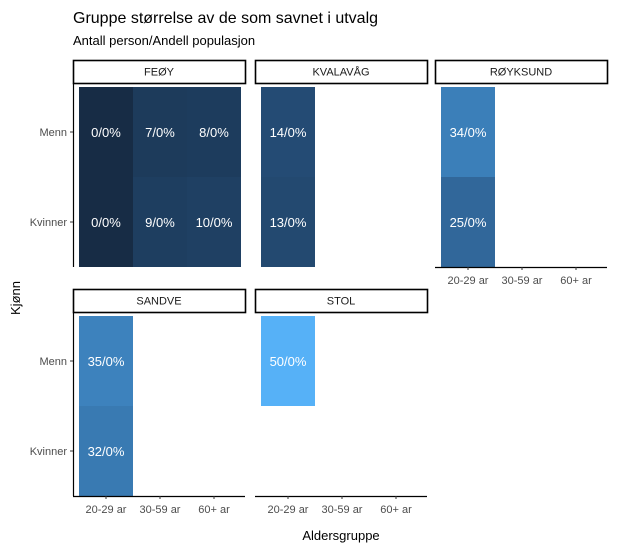  Describe the element at coordinates (341, 163) in the screenshot. I see `panel-kvalavag: KVALAVÅG 14/0% 13/0%` at that location.